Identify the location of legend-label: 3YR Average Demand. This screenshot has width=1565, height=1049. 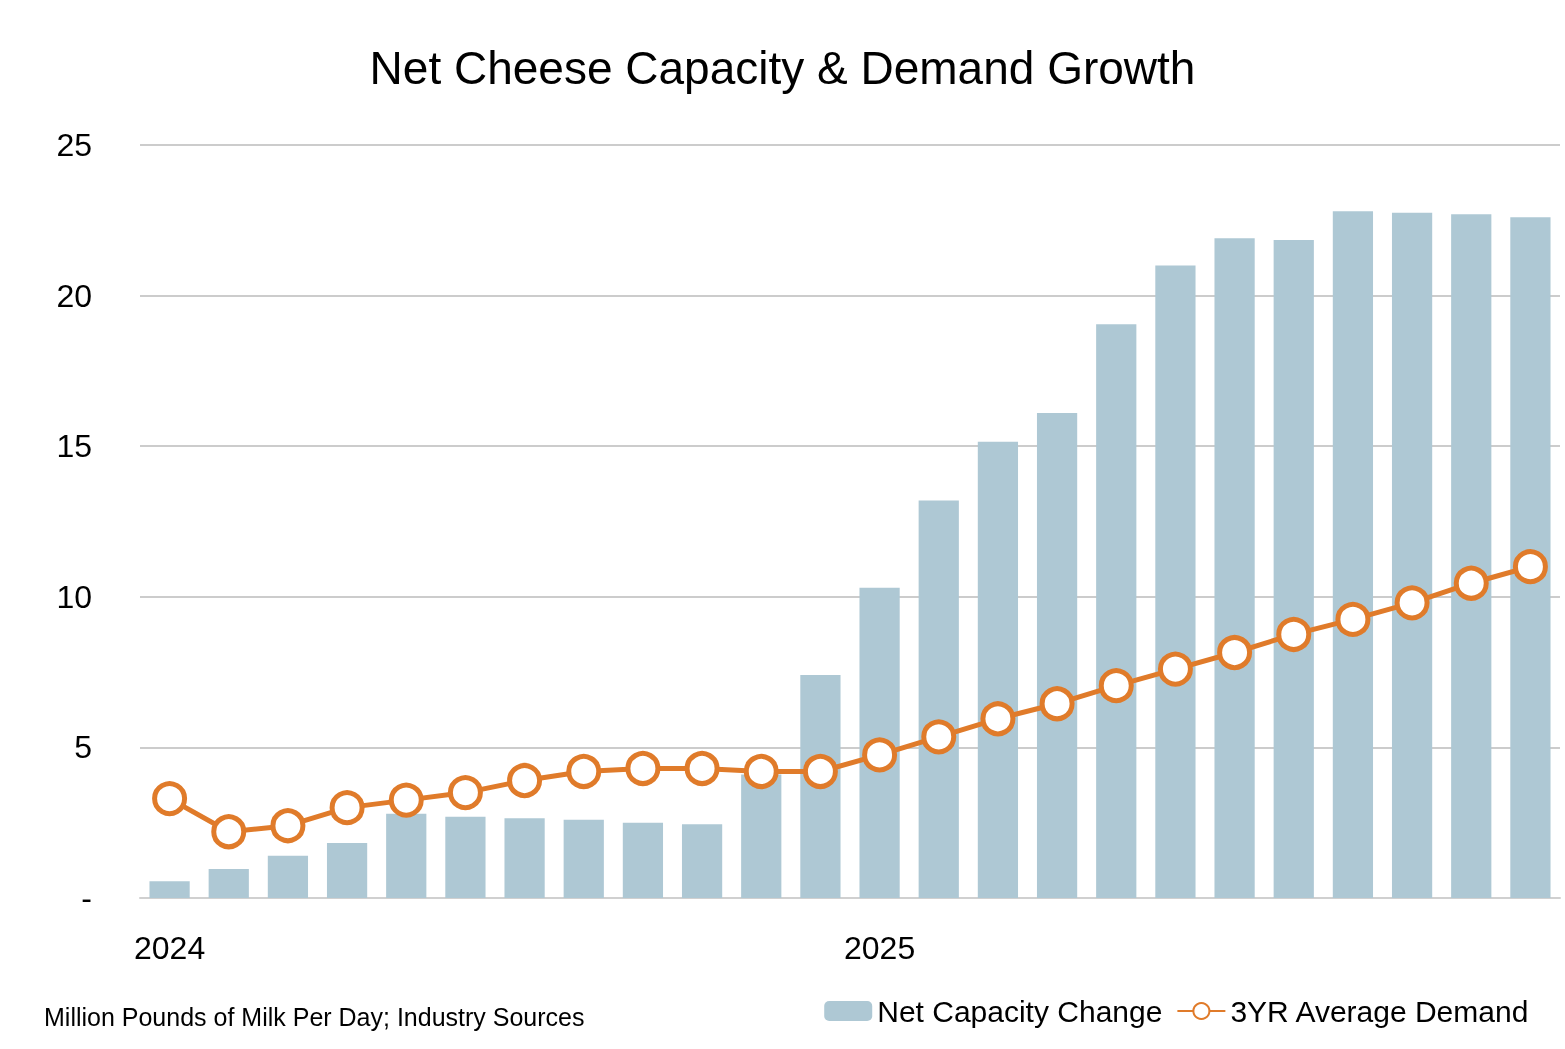
(1379, 1011).